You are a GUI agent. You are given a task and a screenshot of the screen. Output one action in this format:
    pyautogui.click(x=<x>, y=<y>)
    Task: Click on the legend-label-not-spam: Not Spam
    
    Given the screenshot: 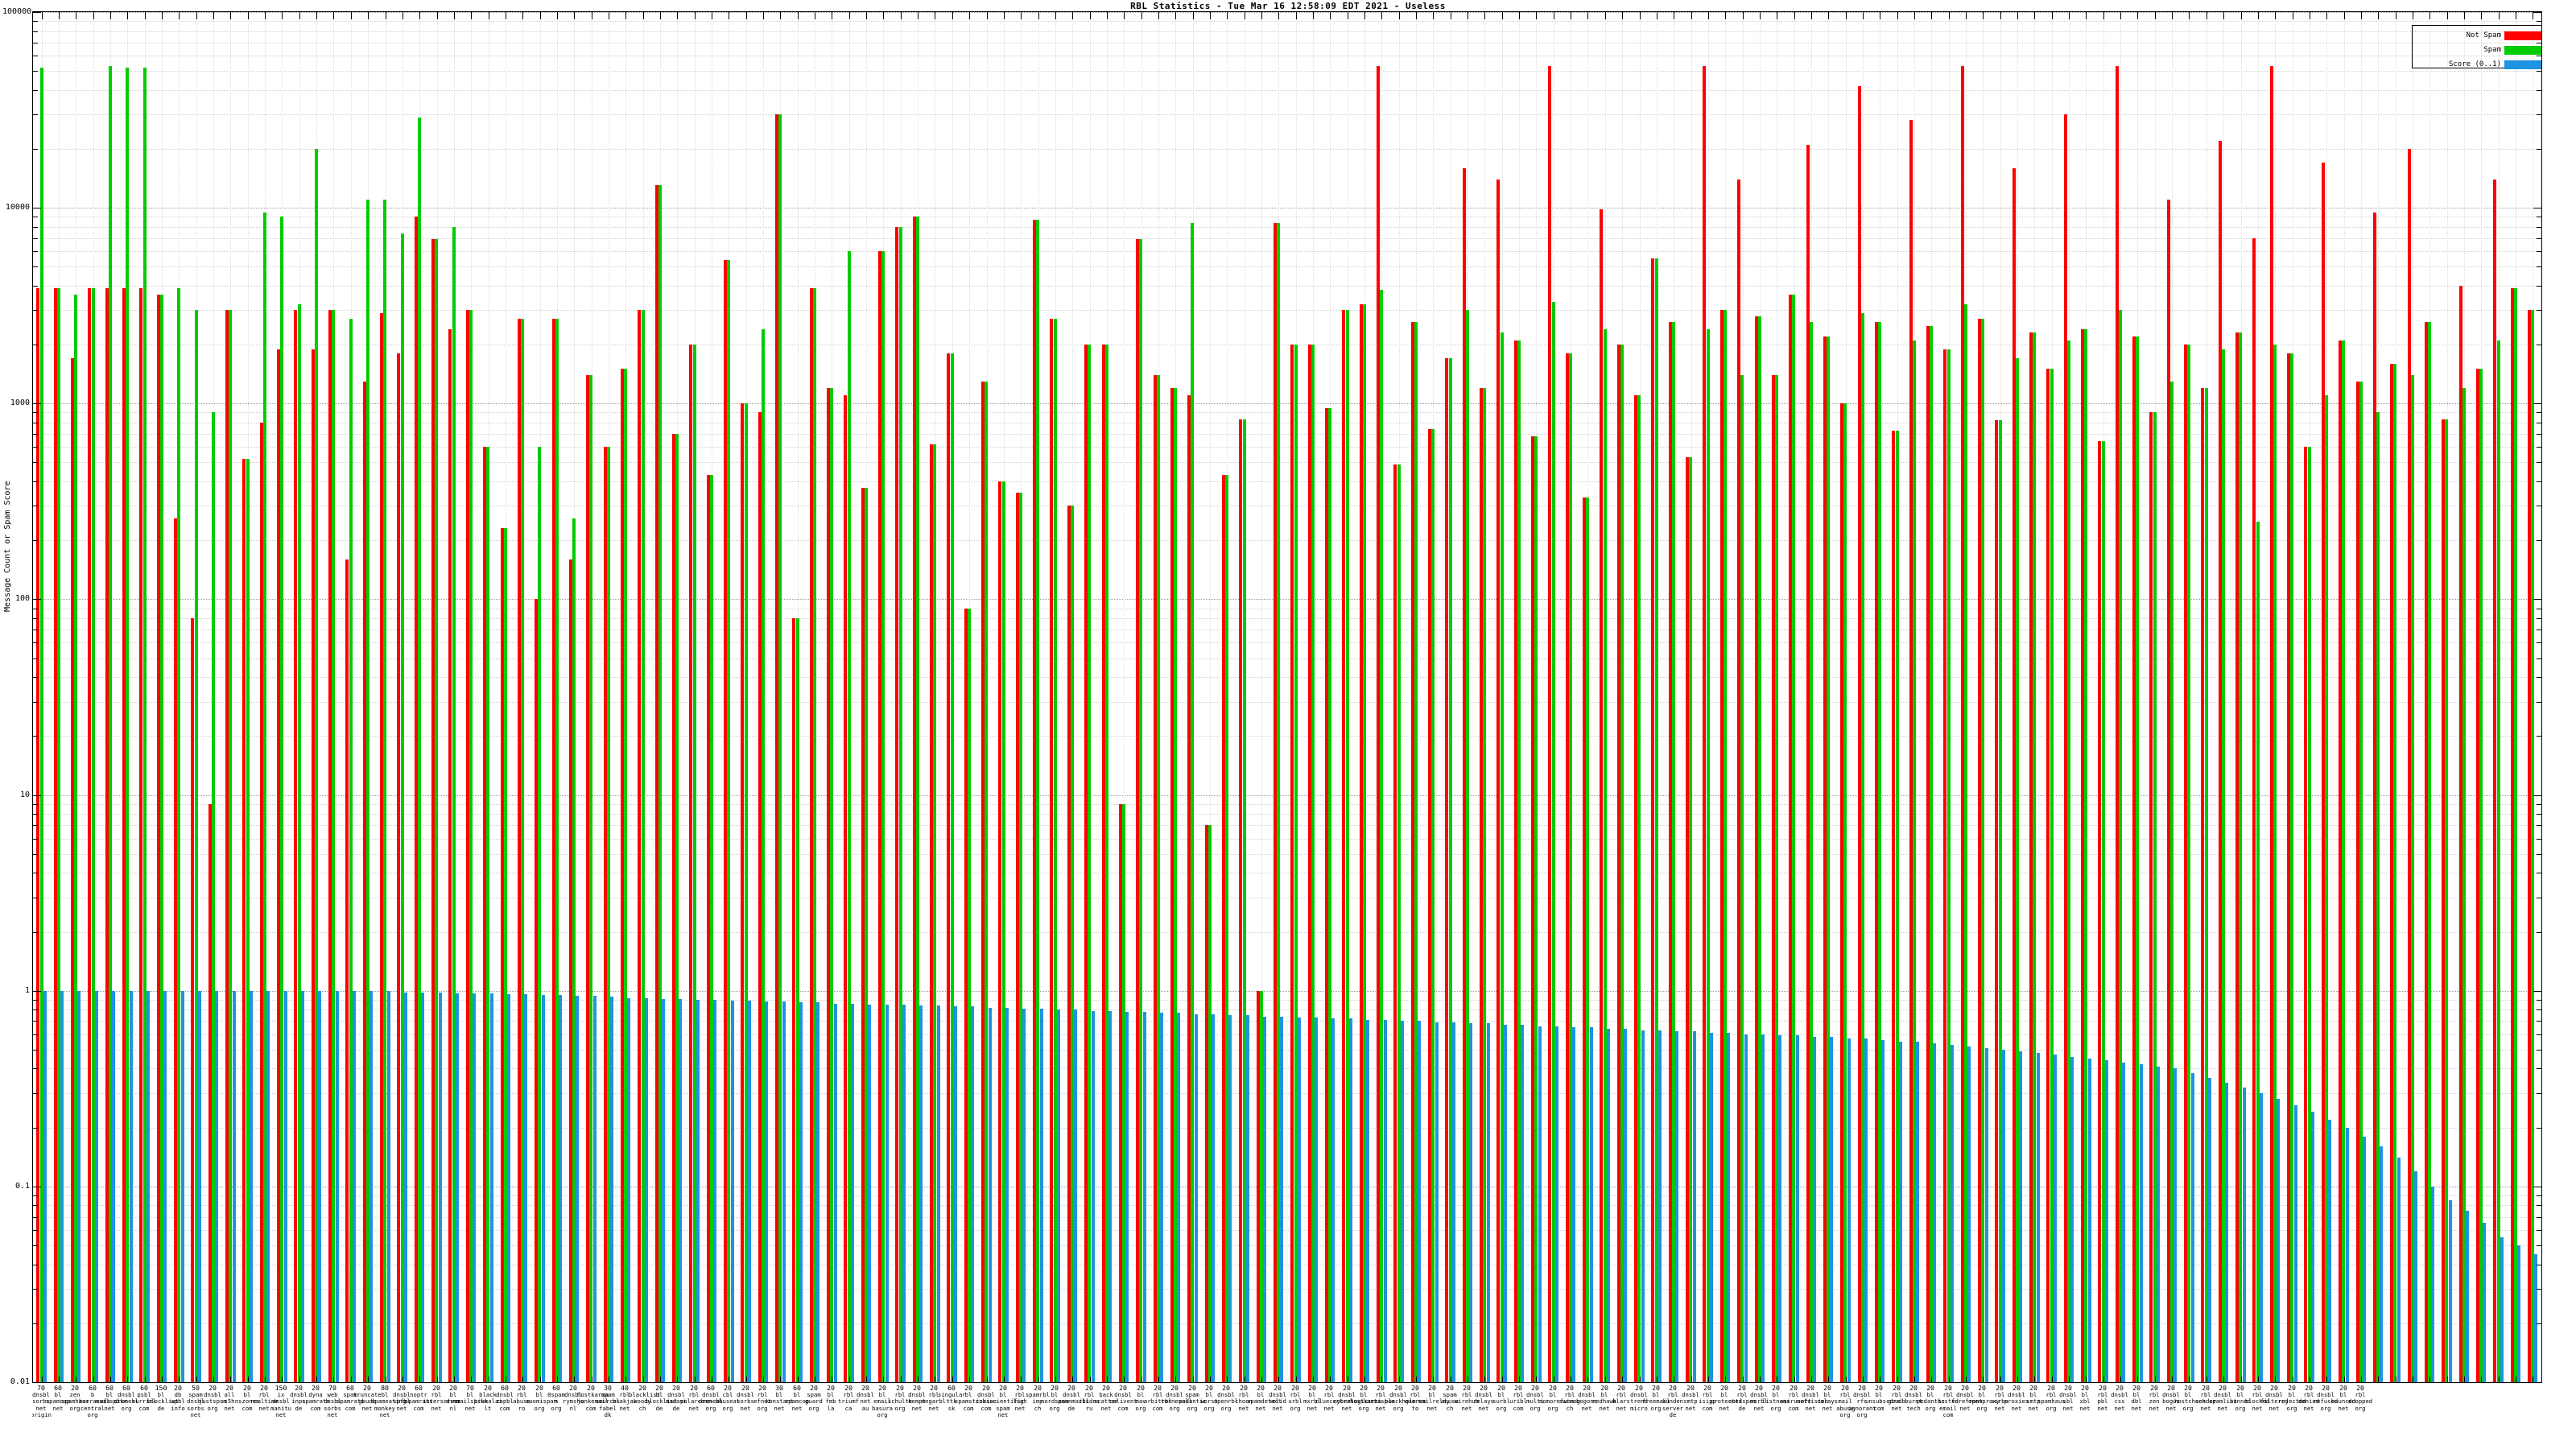 What is the action you would take?
    pyautogui.click(x=2483, y=35)
    